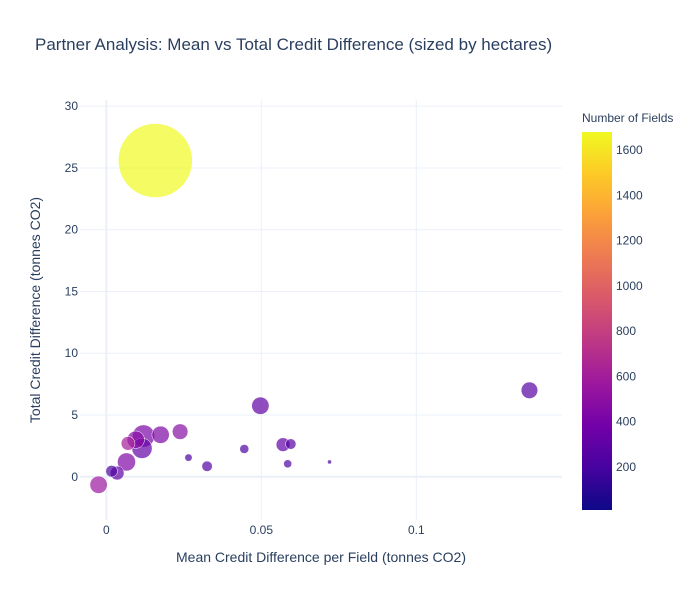  I want to click on y-tick-label: 25, so click(72, 168).